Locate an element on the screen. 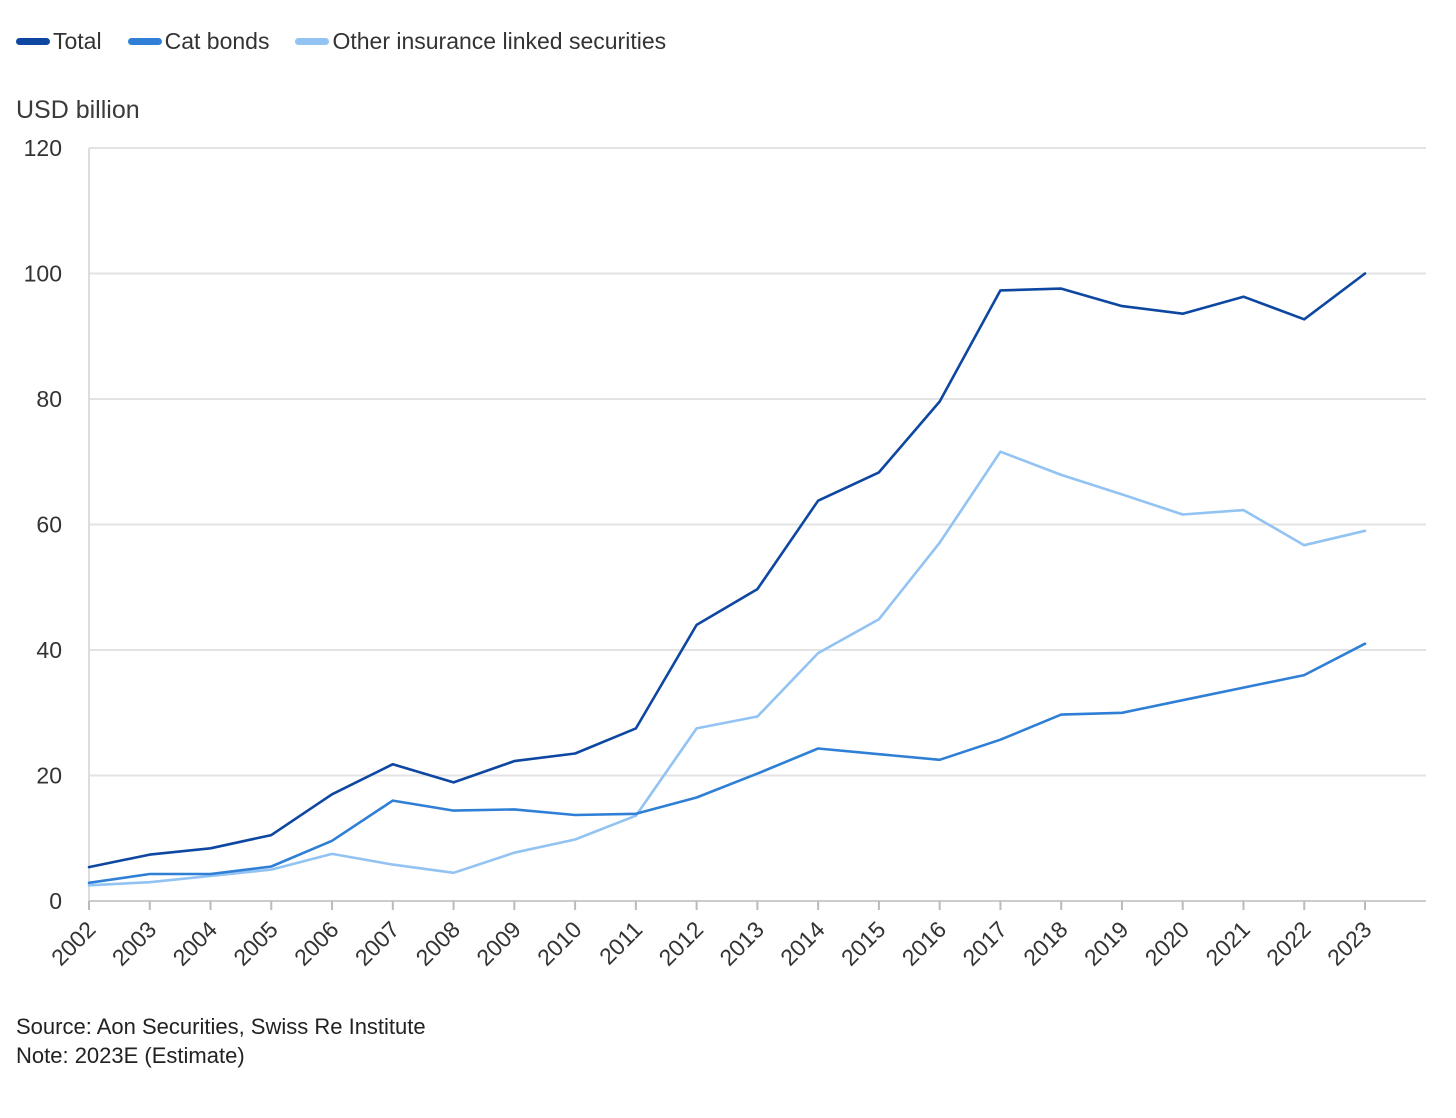 Image resolution: width=1456 pixels, height=1118 pixels. x-tick-label: 2023 is located at coordinates (1349, 943).